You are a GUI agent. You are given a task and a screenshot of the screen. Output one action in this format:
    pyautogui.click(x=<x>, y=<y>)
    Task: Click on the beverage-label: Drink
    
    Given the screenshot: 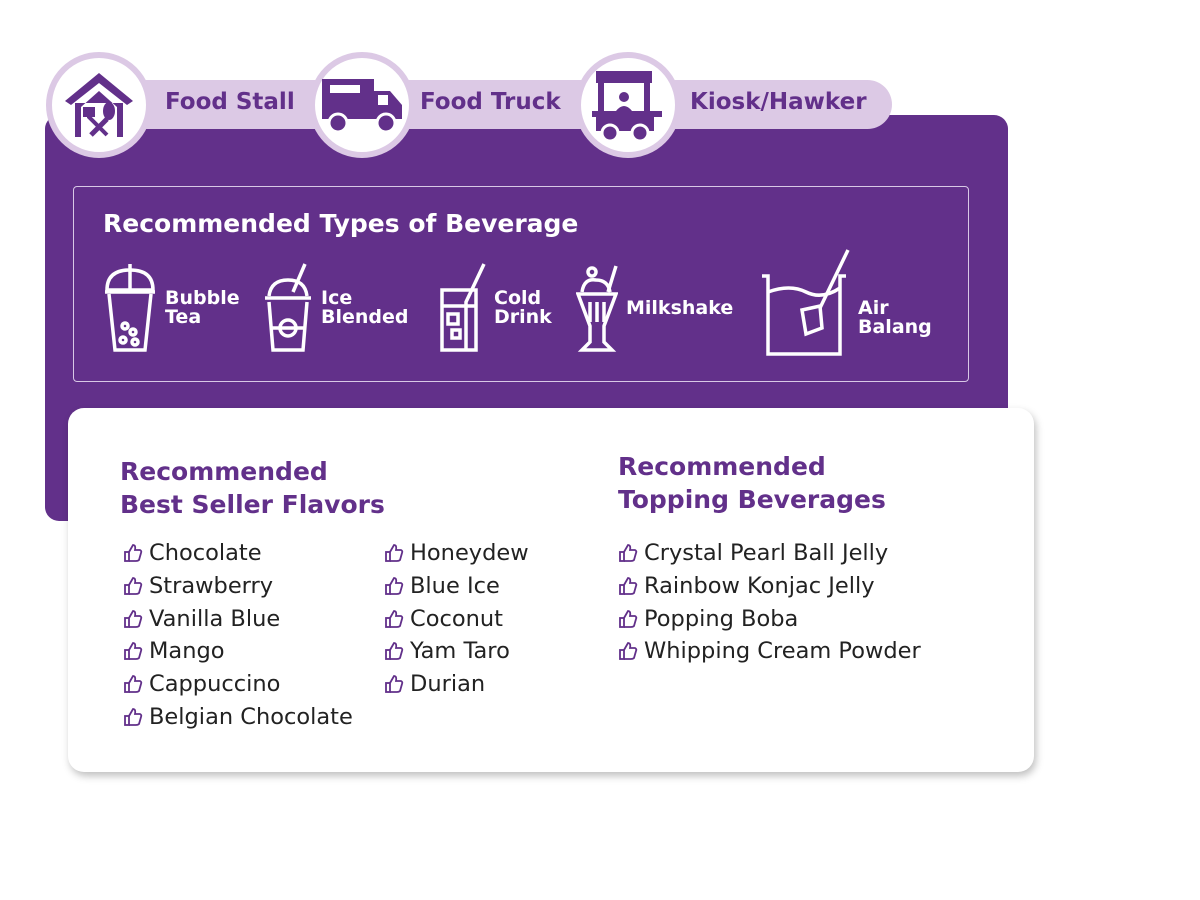 What is the action you would take?
    pyautogui.click(x=523, y=317)
    